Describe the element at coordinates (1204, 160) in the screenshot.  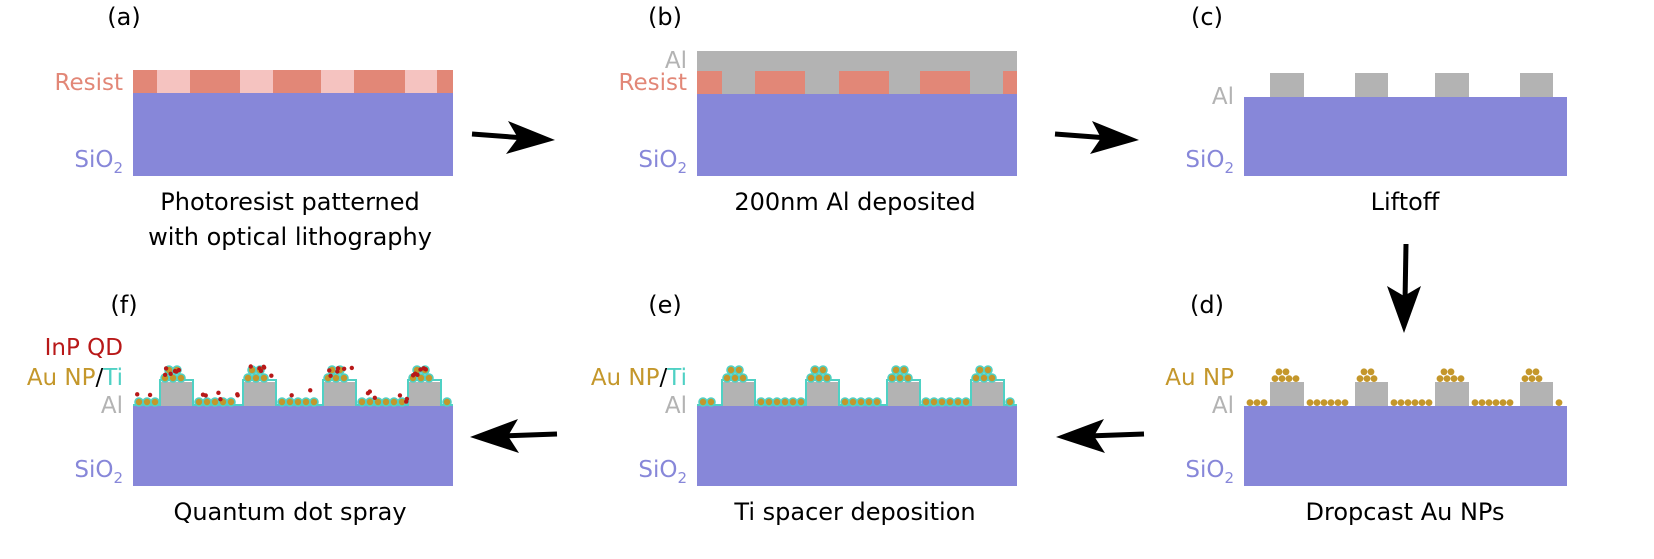
I see `sio2-label-main: SiO` at that location.